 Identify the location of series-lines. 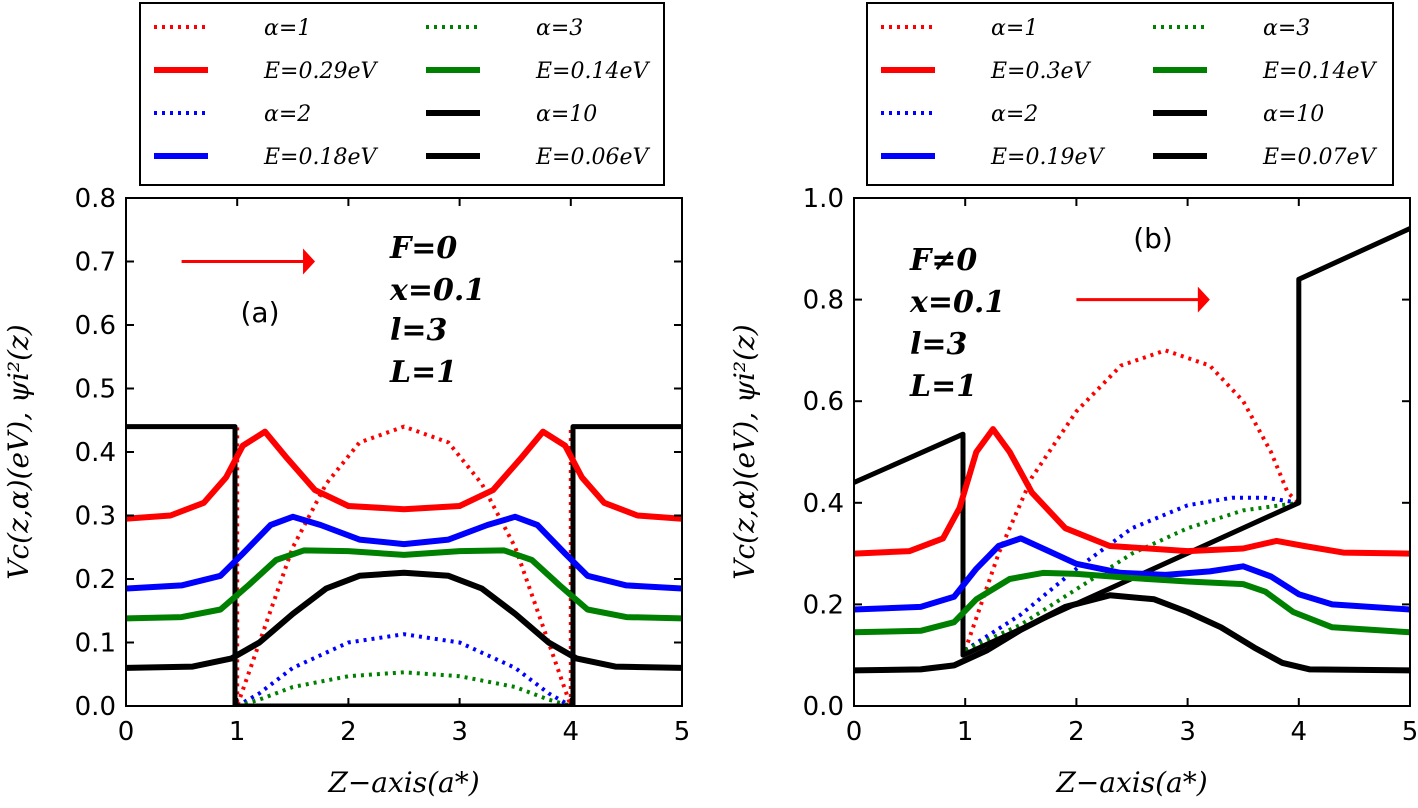
(404, 565).